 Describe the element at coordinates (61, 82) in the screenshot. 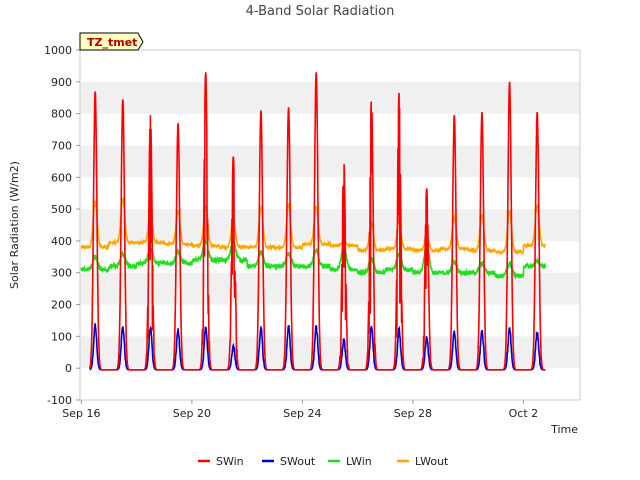

I see `y-tick-label: 900` at that location.